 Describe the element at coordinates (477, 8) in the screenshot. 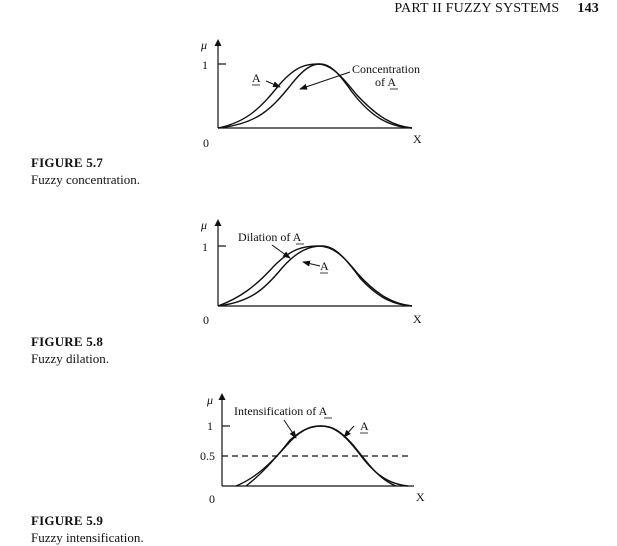

I see `running-head-section: PART II FUZZY SYSTEMS` at that location.